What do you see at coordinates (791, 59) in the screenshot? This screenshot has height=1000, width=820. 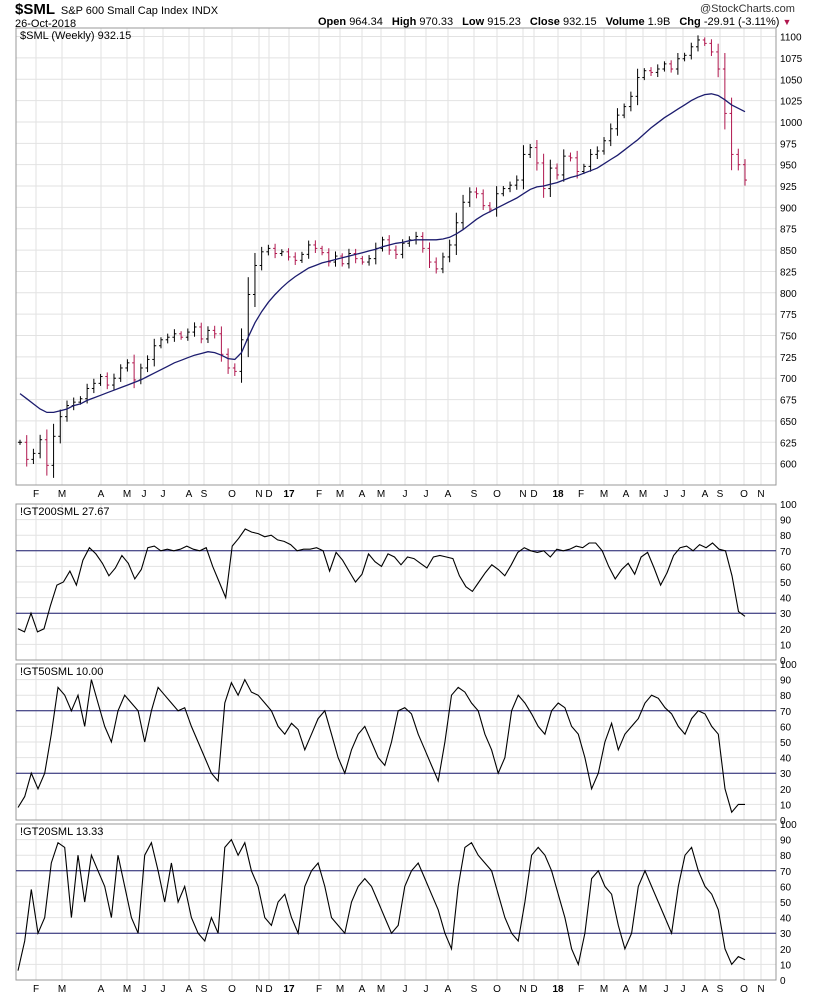 I see `y-tick-label: 1075` at bounding box center [791, 59].